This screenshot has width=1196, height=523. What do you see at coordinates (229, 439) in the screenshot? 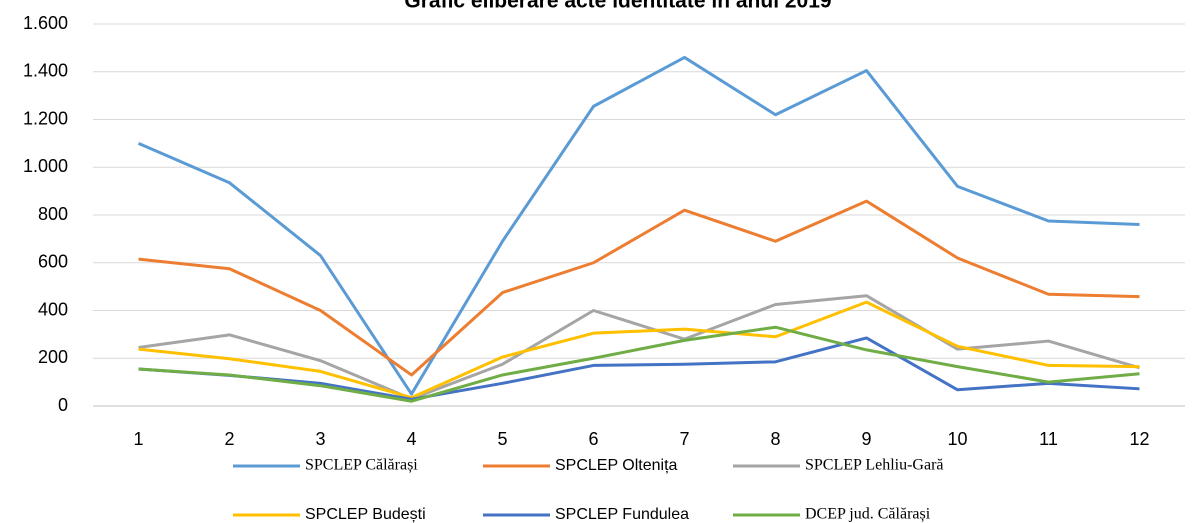
I see `x-tick-label: 2` at bounding box center [229, 439].